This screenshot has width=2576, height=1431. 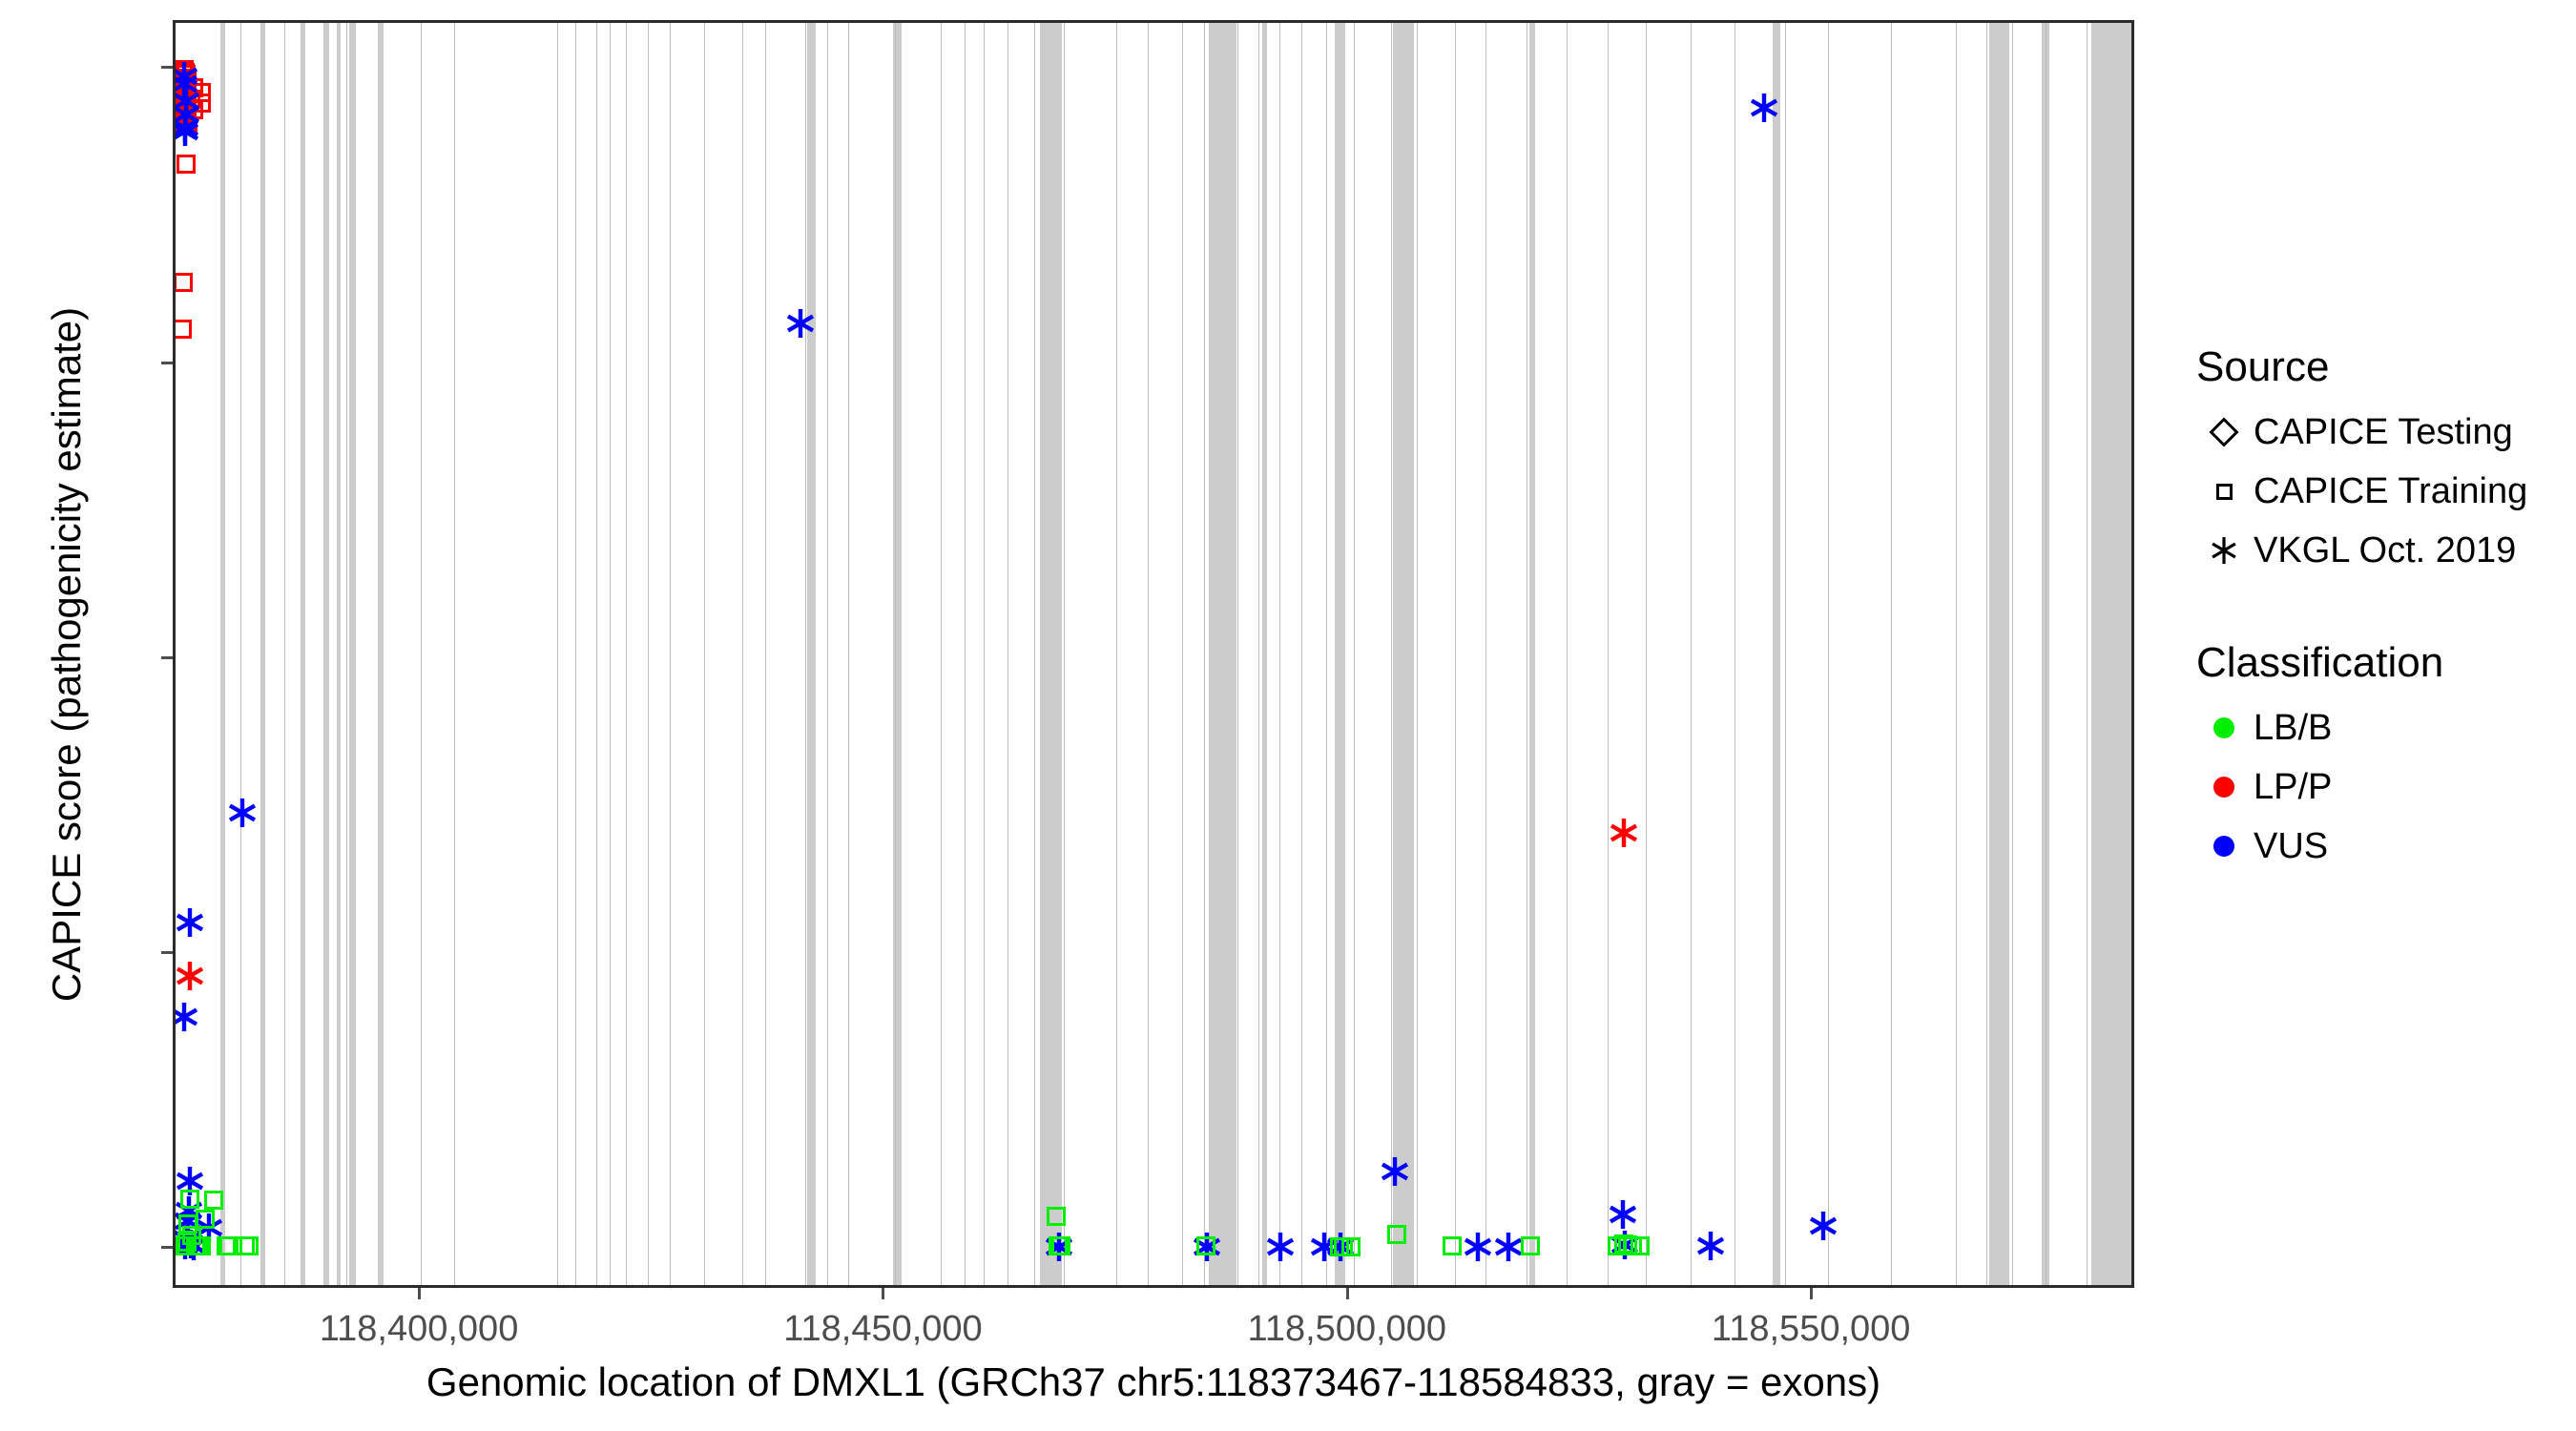 What do you see at coordinates (2291, 846) in the screenshot?
I see `legend-label-vus: VUS` at bounding box center [2291, 846].